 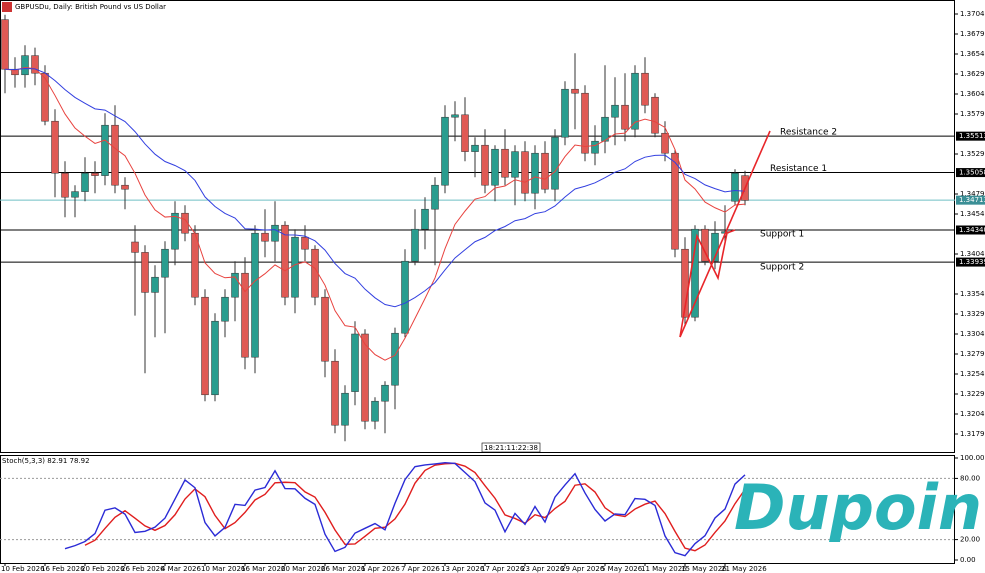 What do you see at coordinates (972, 34) in the screenshot?
I see `y-tick-label: 1.36790` at bounding box center [972, 34].